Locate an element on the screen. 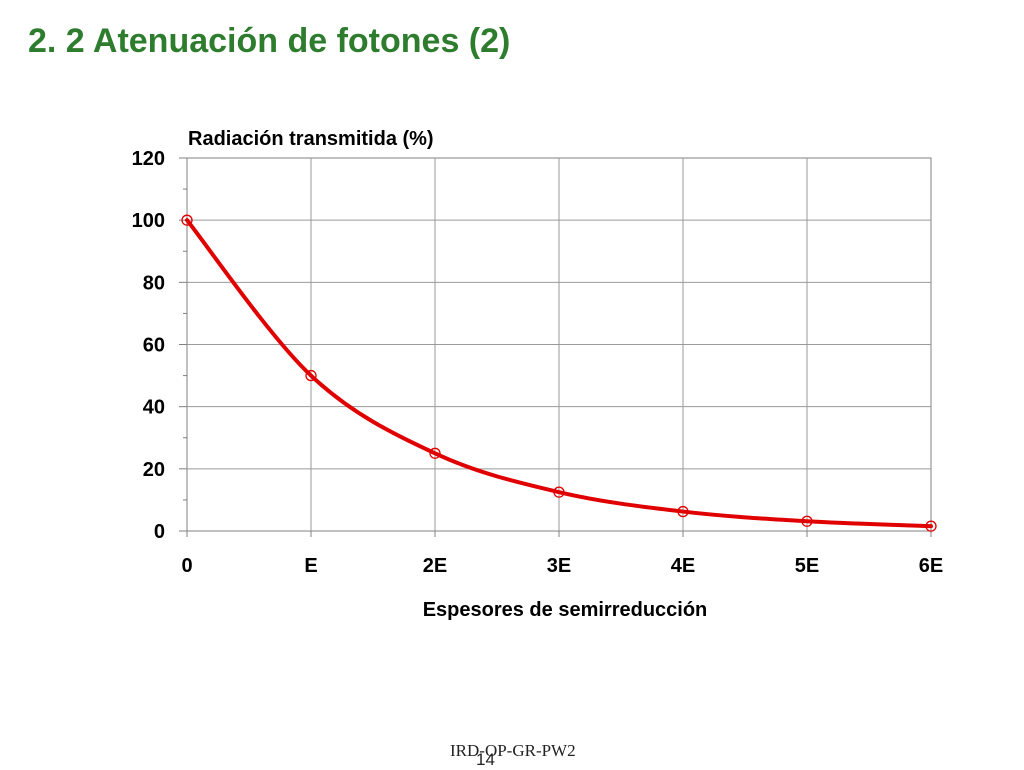 The width and height of the screenshot is (1024, 770). x-tick-label: 5E is located at coordinates (807, 566).